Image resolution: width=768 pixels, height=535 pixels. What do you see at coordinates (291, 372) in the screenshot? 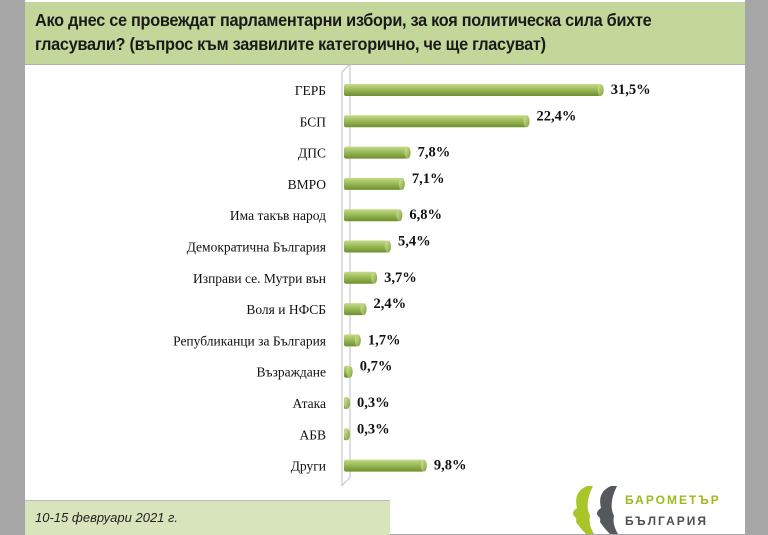
I see `category-label: Възраждане` at bounding box center [291, 372].